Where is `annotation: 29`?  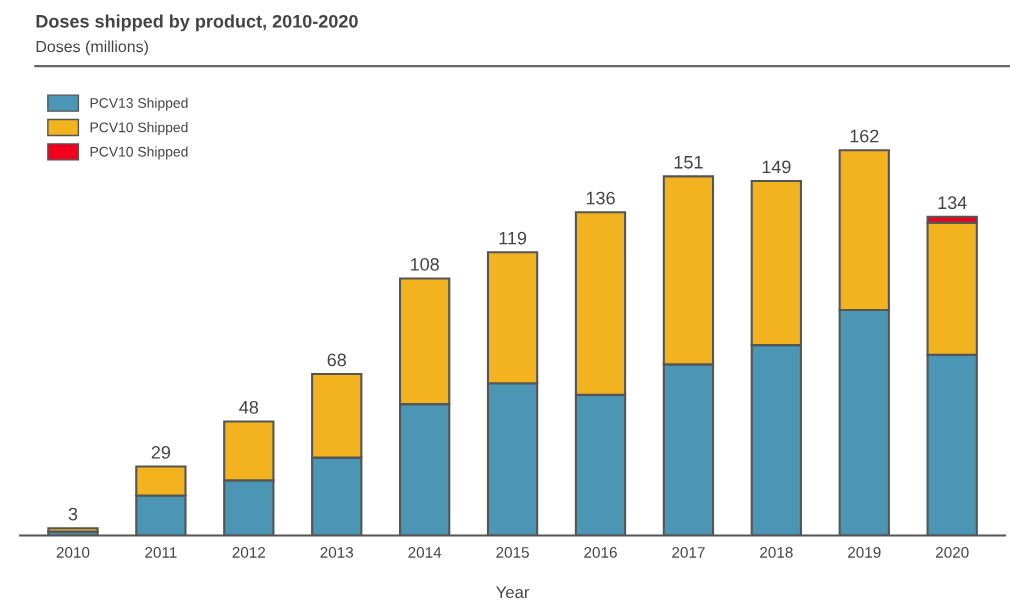 annotation: 29 is located at coordinates (161, 452).